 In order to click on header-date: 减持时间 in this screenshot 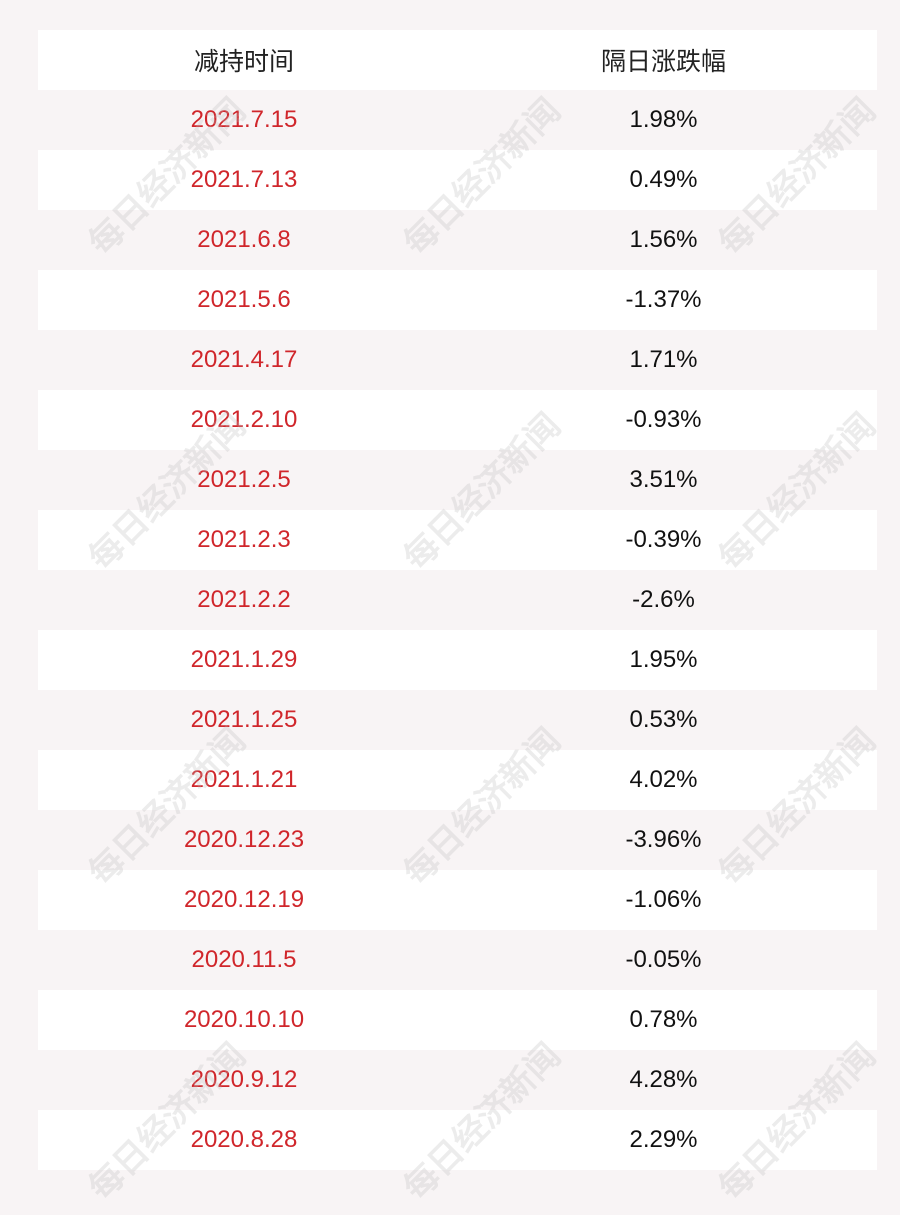, I will do `click(243, 62)`.